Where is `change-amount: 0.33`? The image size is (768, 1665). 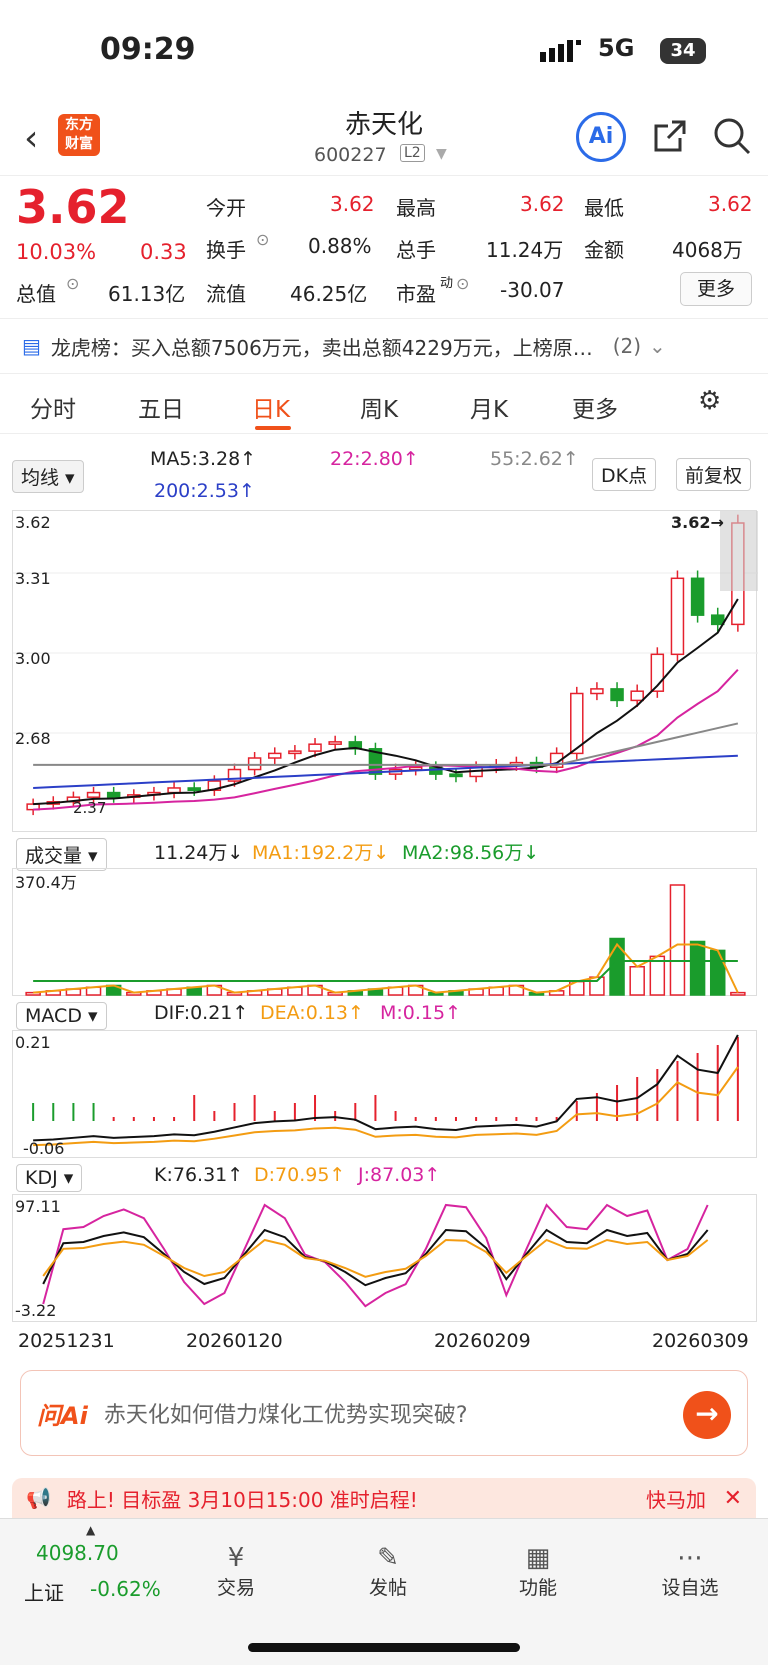 change-amount: 0.33 is located at coordinates (163, 252).